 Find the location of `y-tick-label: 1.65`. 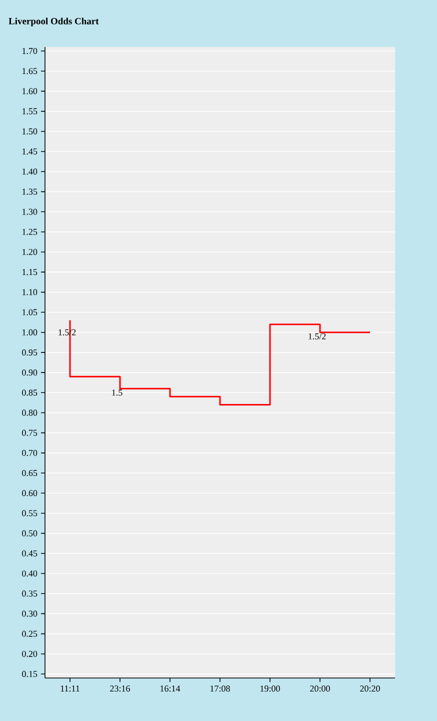

y-tick-label: 1.65 is located at coordinates (30, 71).